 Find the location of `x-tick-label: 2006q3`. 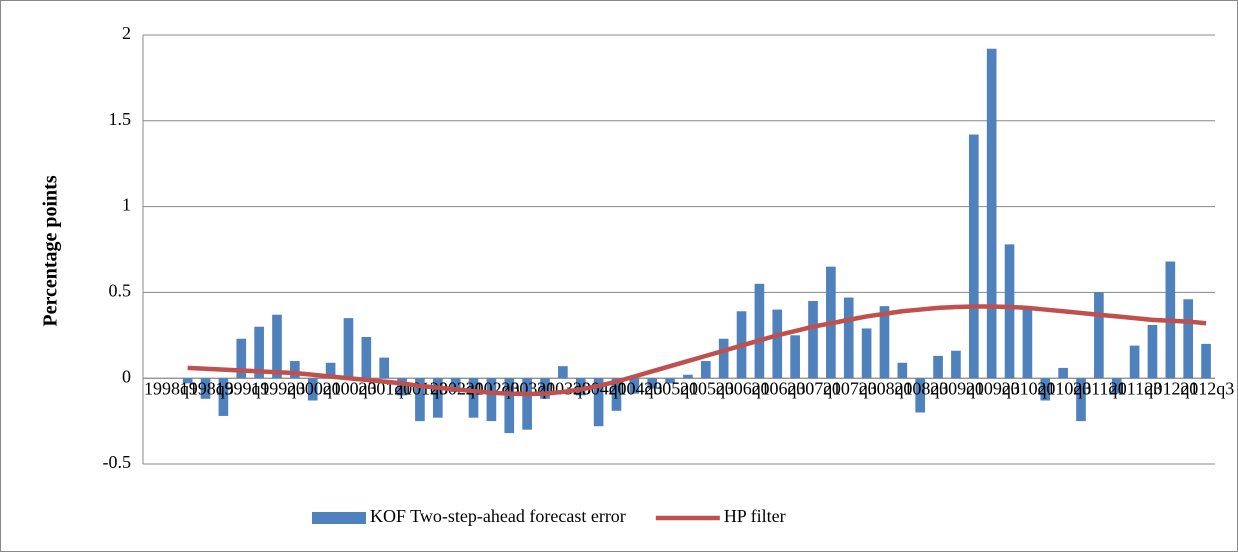

x-tick-label: 2006q3 is located at coordinates (778, 388).